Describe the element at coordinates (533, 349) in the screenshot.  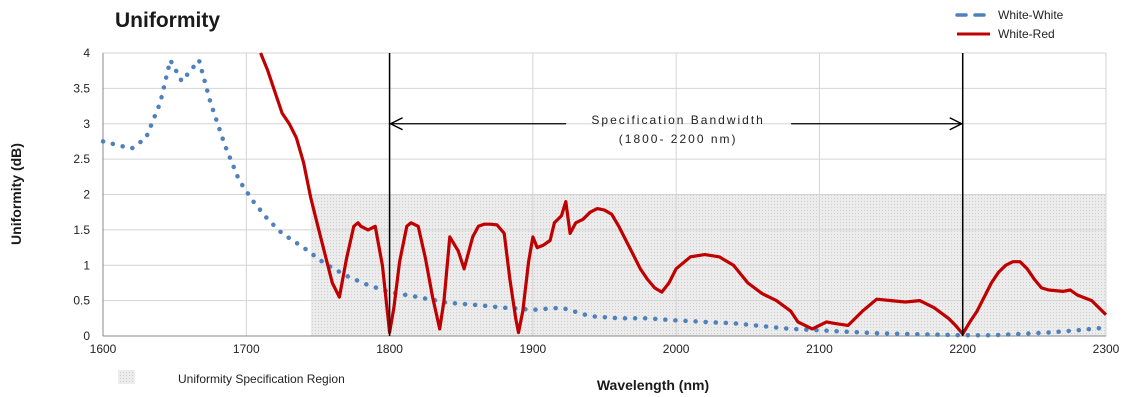
I see `x-tick-label: 1900` at that location.